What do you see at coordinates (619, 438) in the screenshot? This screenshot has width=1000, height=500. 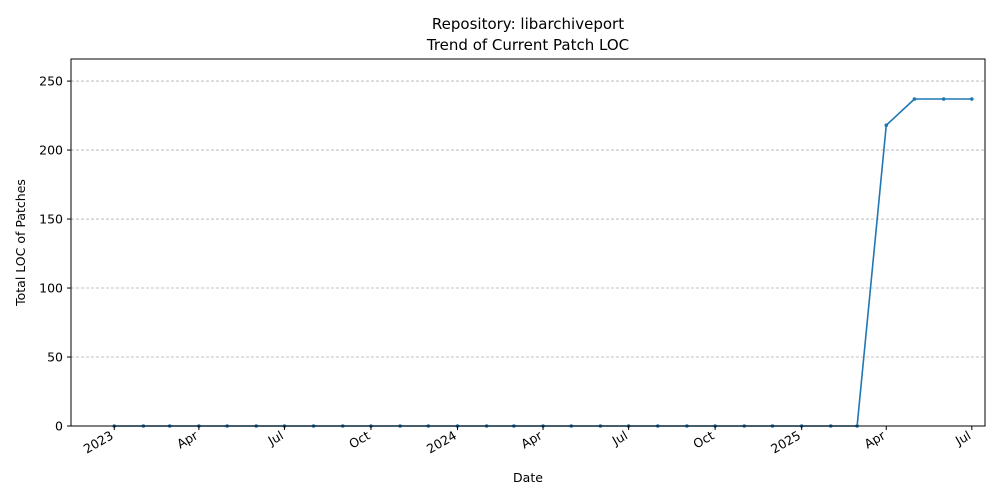 I see `x-tick-label-6: Jul` at bounding box center [619, 438].